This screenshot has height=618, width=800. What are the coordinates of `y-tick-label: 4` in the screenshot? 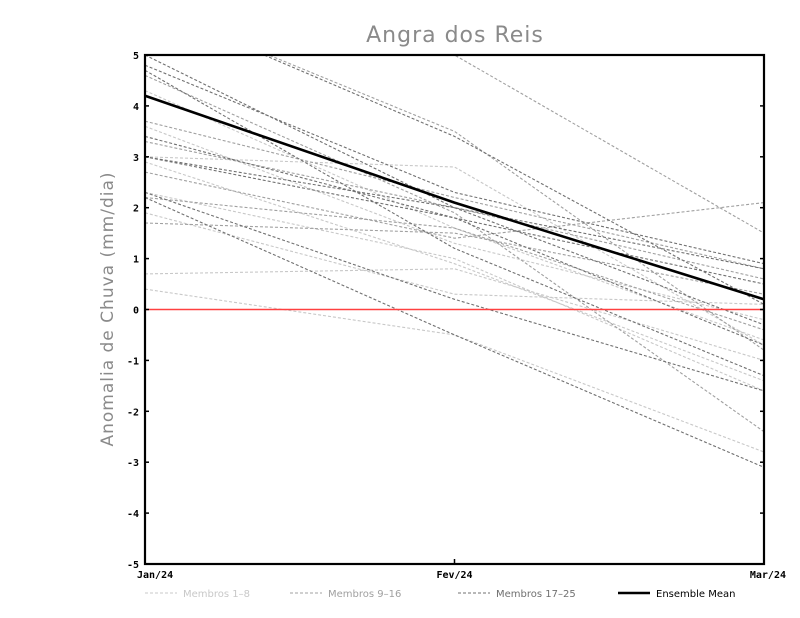 It's located at (136, 107).